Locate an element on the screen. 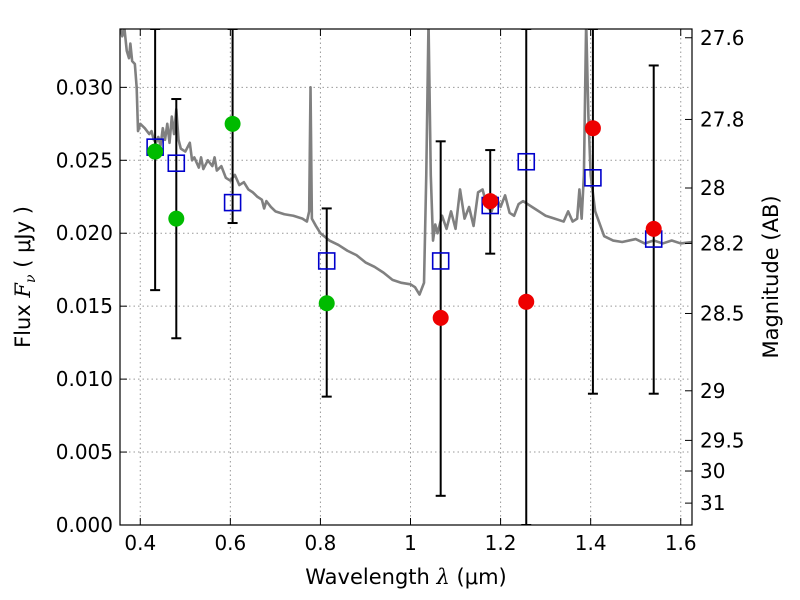 This screenshot has height=600, width=800. x-tick-label: 1 is located at coordinates (410, 543).